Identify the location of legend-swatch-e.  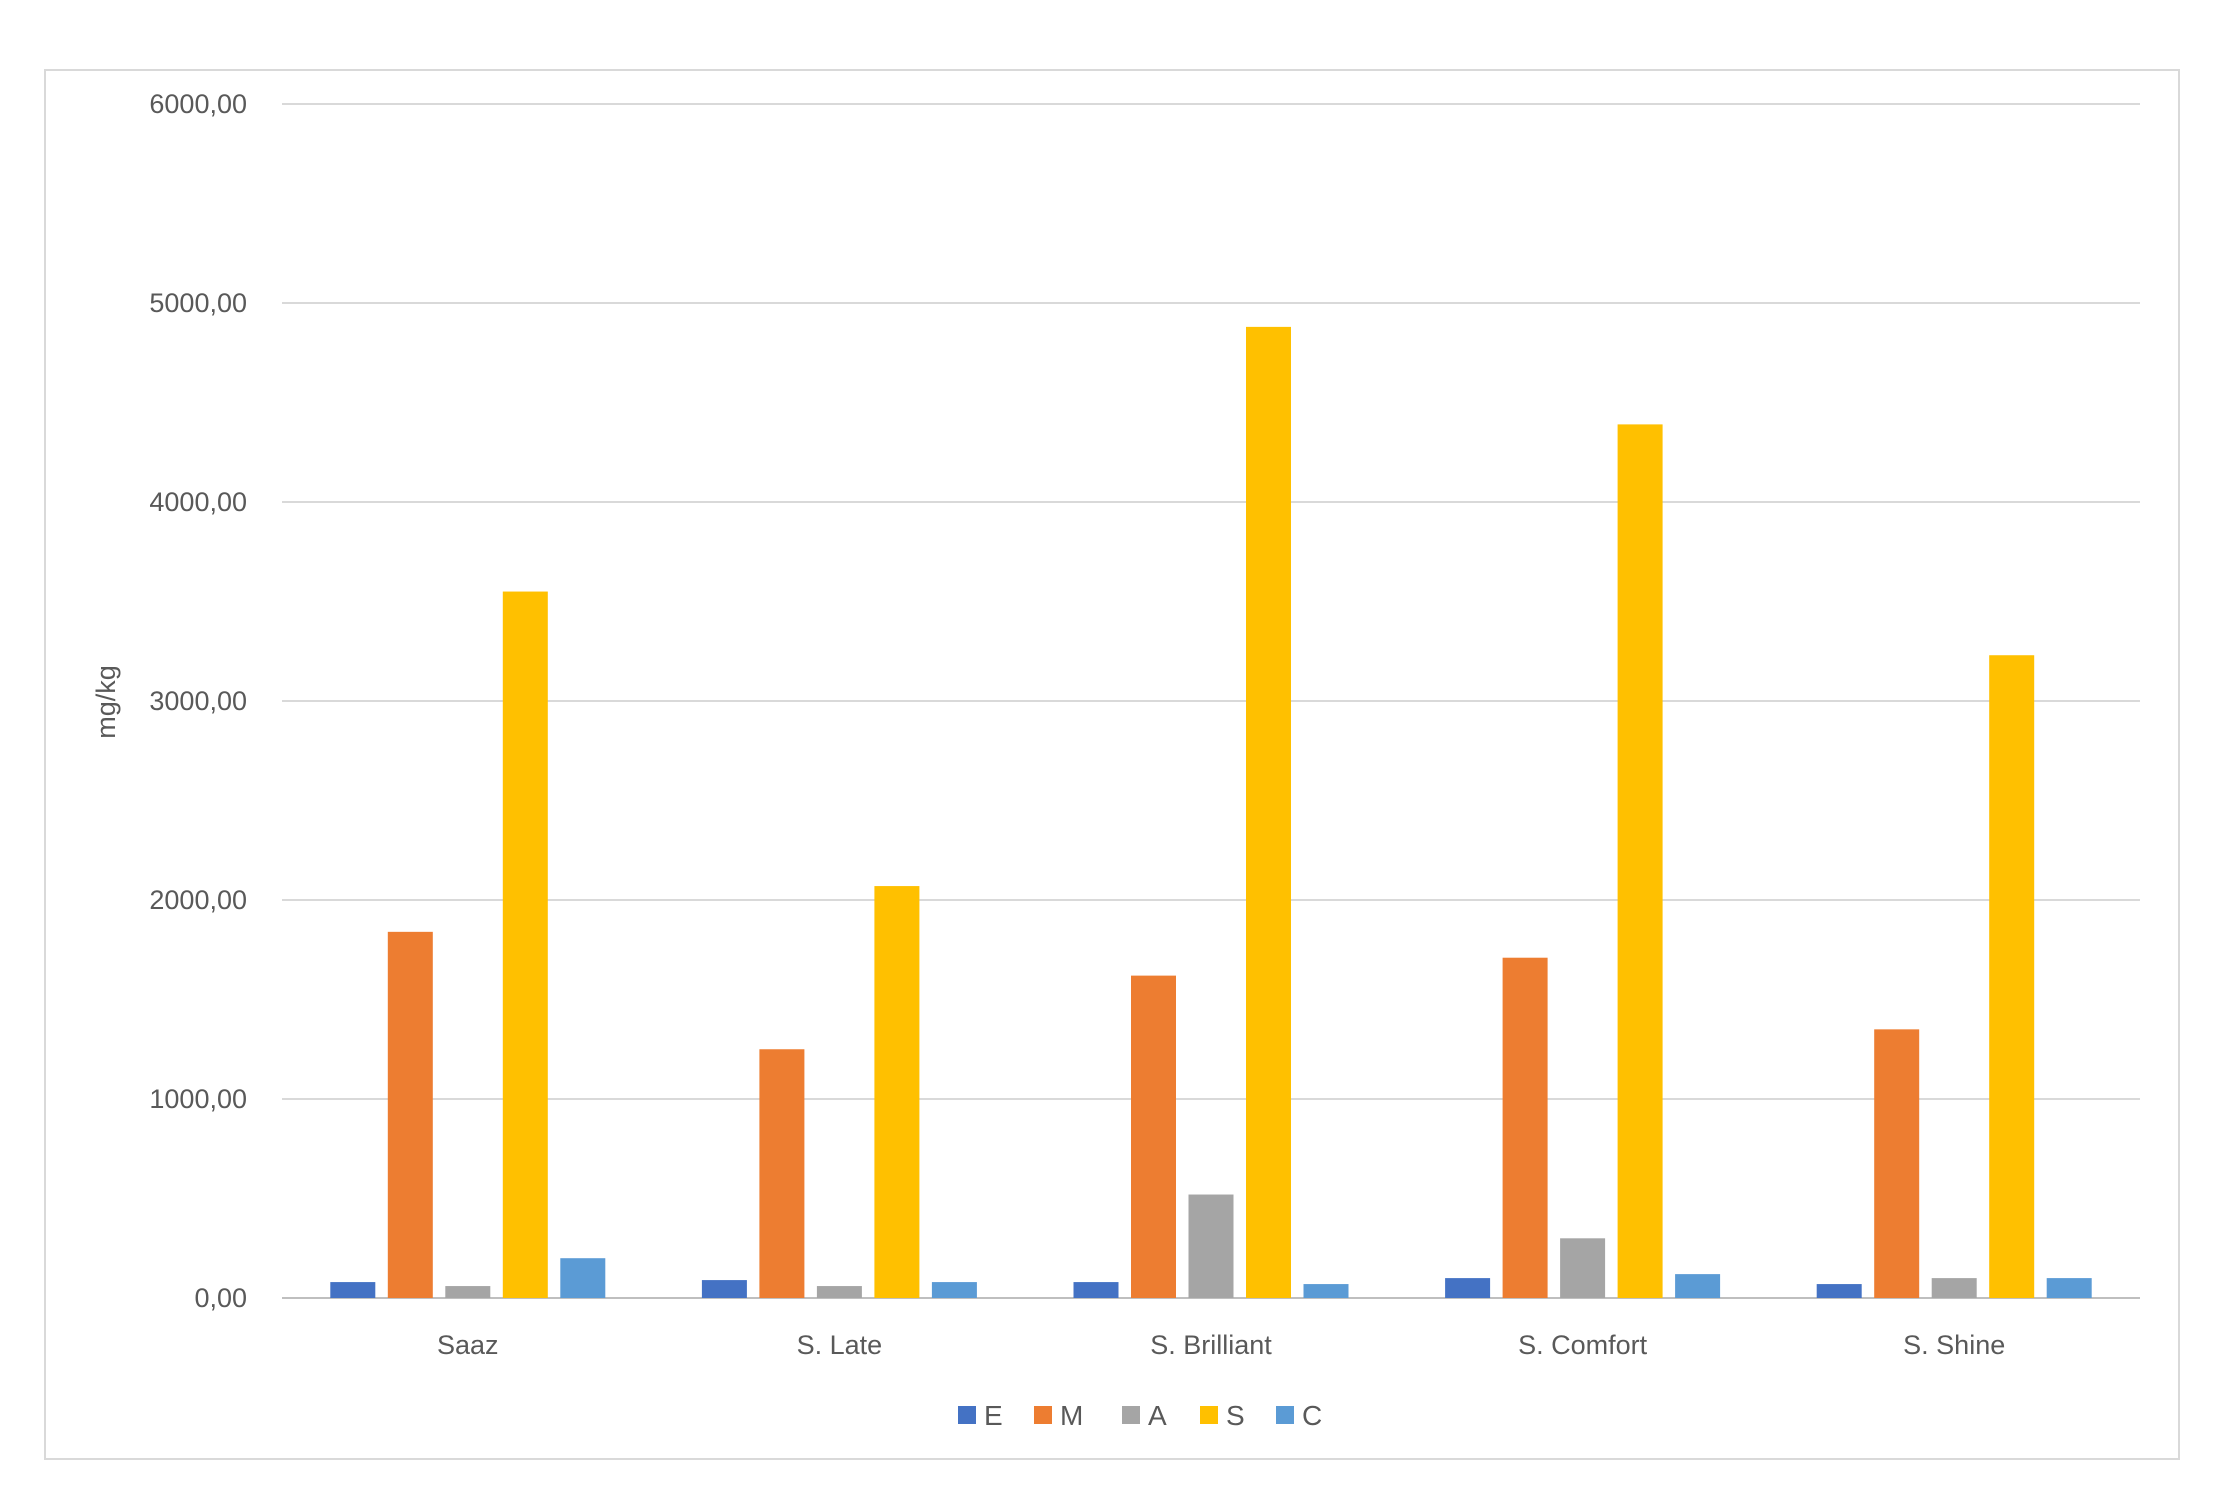
(967, 1415).